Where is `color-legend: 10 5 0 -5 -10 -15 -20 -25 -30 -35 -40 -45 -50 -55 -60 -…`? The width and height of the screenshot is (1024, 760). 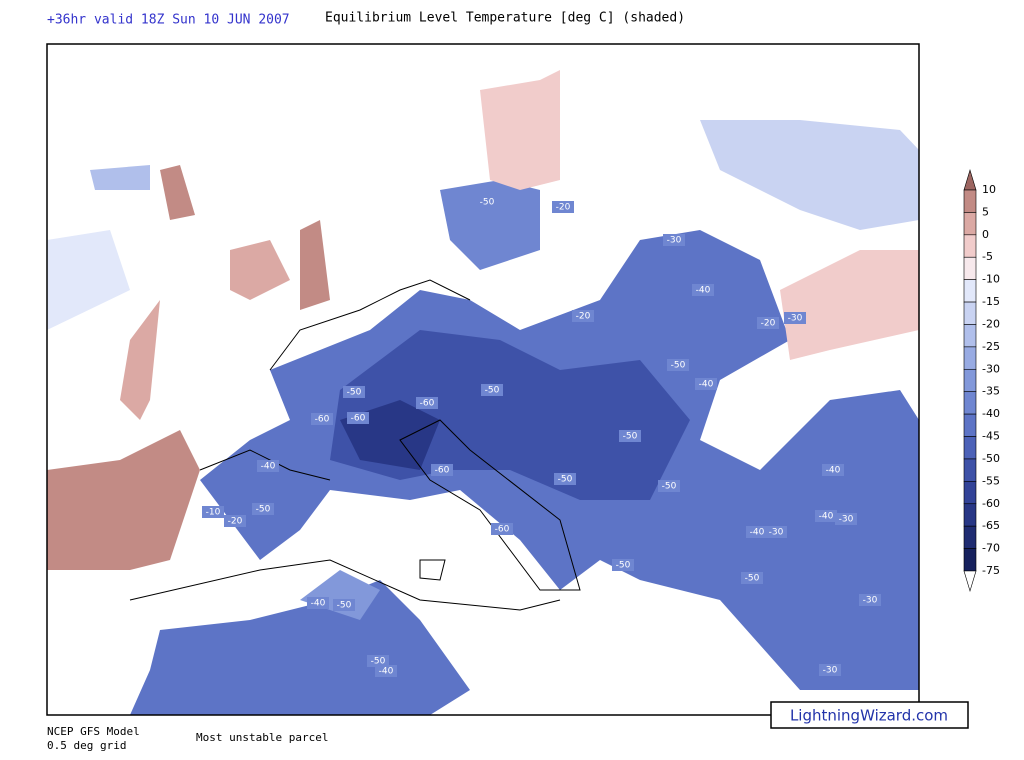
color-legend: 10 5 0 -5 -10 -15 -20 -25 -30 -35 -40 -45 -50 -55 -60 -… is located at coordinates (981, 380).